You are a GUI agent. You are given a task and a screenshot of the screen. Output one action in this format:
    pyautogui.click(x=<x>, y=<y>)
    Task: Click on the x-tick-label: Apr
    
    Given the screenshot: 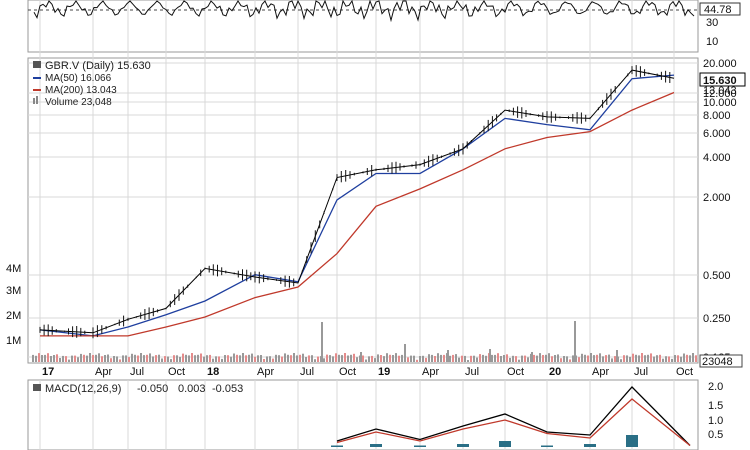 What is the action you would take?
    pyautogui.click(x=600, y=372)
    